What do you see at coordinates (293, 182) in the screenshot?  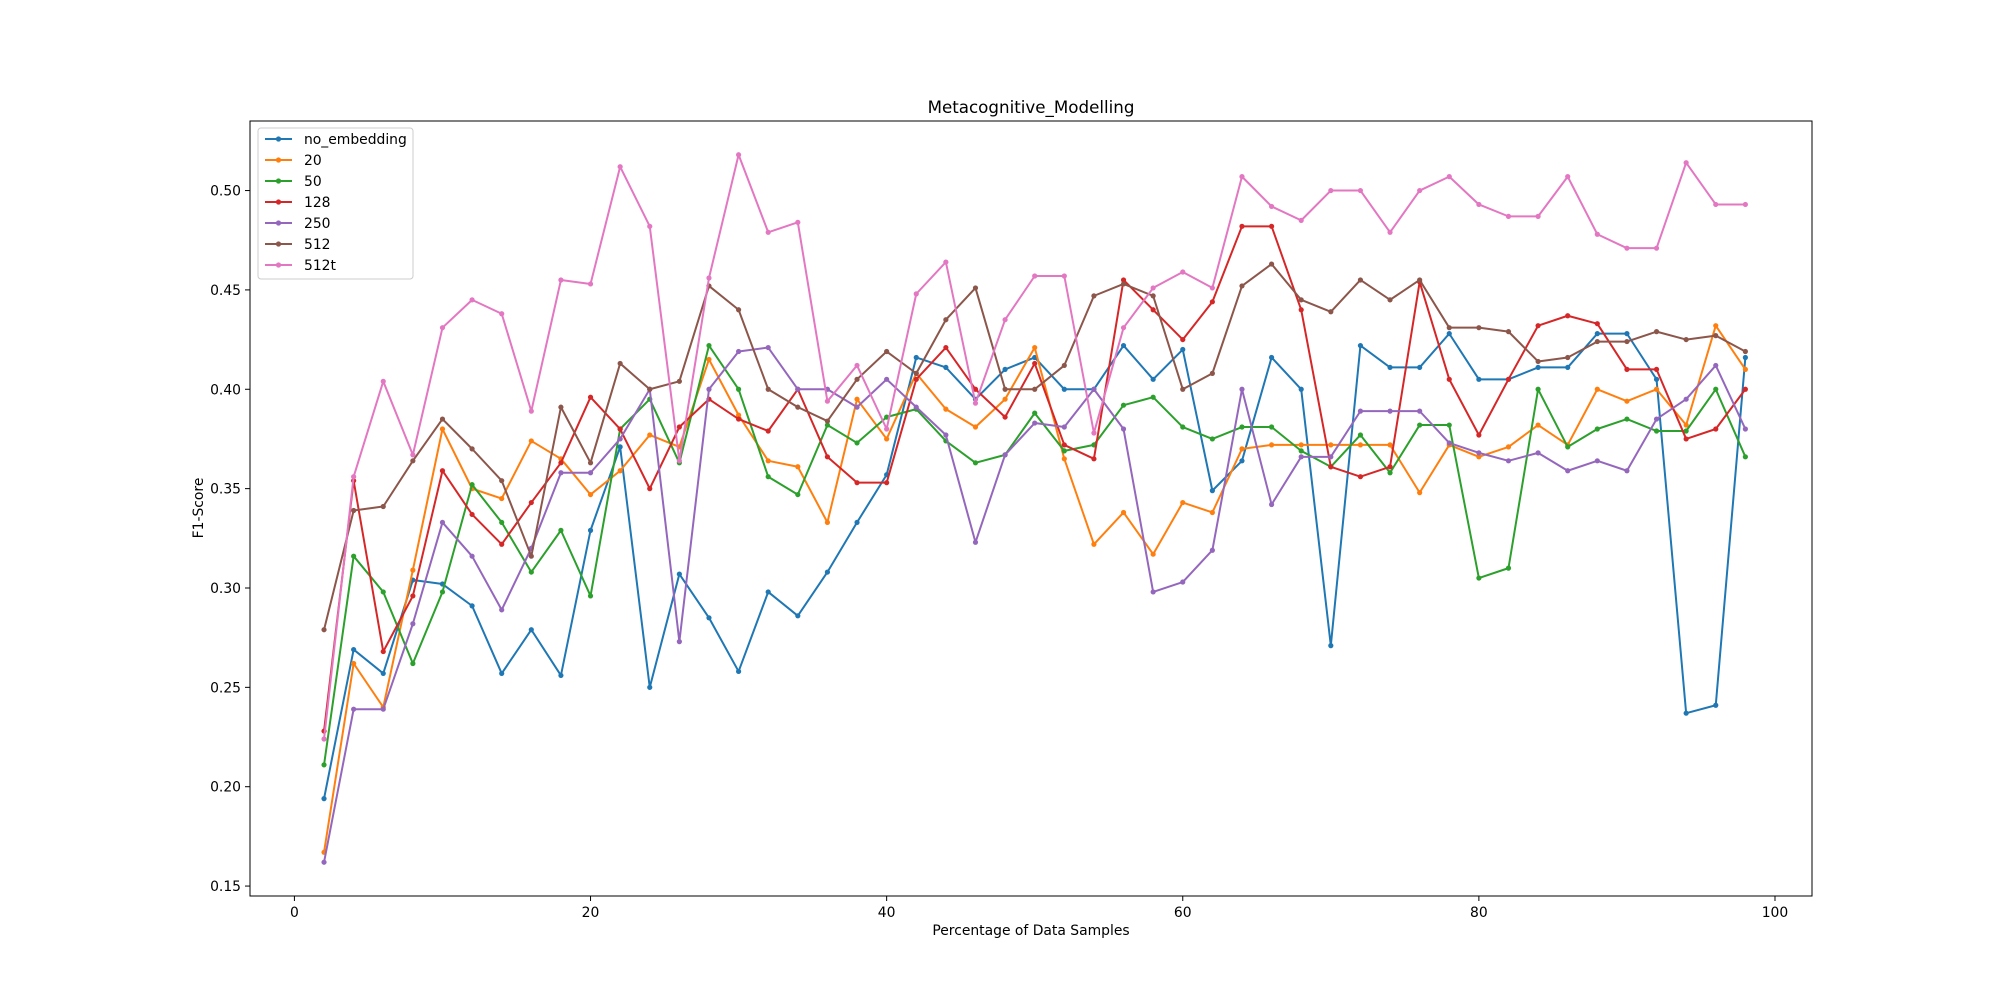 I see `legend-entry-50: 50` at bounding box center [293, 182].